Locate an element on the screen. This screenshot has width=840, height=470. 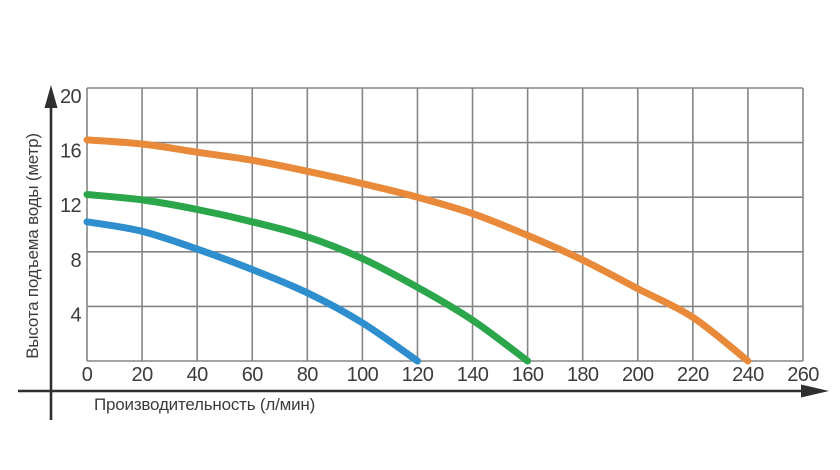
x-tick-label: 180 is located at coordinates (583, 375).